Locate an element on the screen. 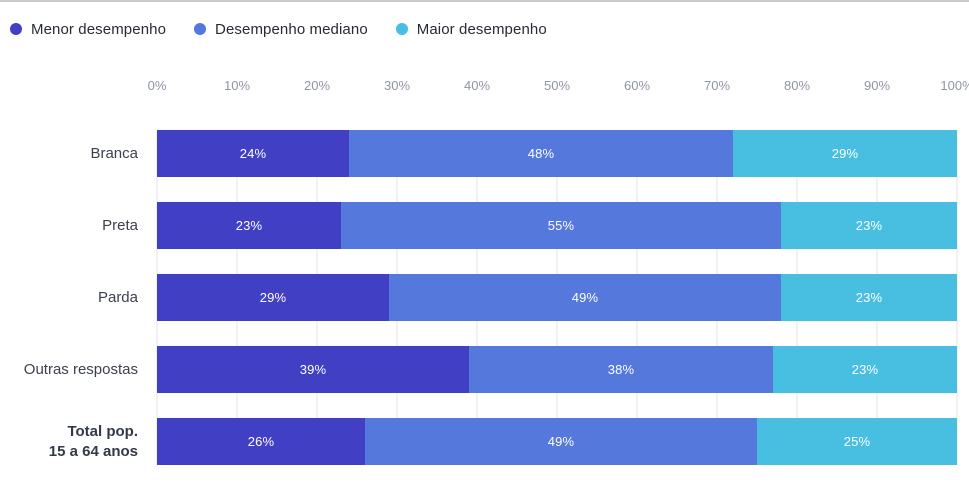 The width and height of the screenshot is (969, 487). x-axis: 0% 10% 20% 30% 40% 50% 60% 70% 80% 90% 100% is located at coordinates (558, 87).